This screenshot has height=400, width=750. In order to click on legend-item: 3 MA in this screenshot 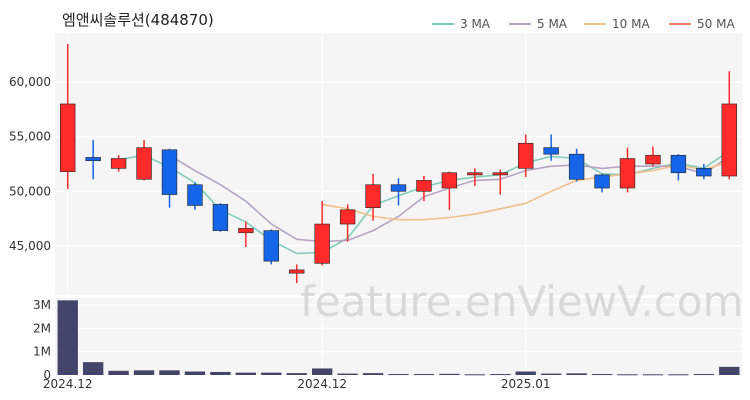, I will do `click(461, 24)`.